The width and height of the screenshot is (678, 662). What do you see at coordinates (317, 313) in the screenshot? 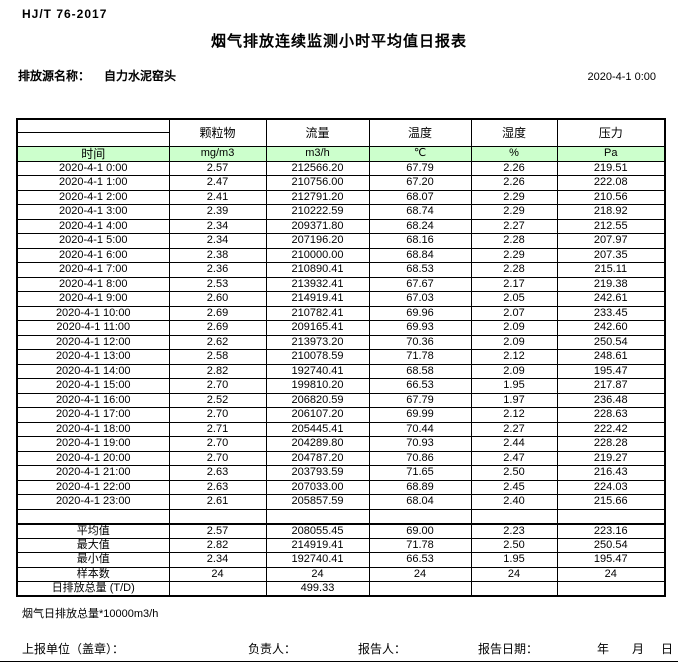
I see `value-cell: 210782.41` at bounding box center [317, 313].